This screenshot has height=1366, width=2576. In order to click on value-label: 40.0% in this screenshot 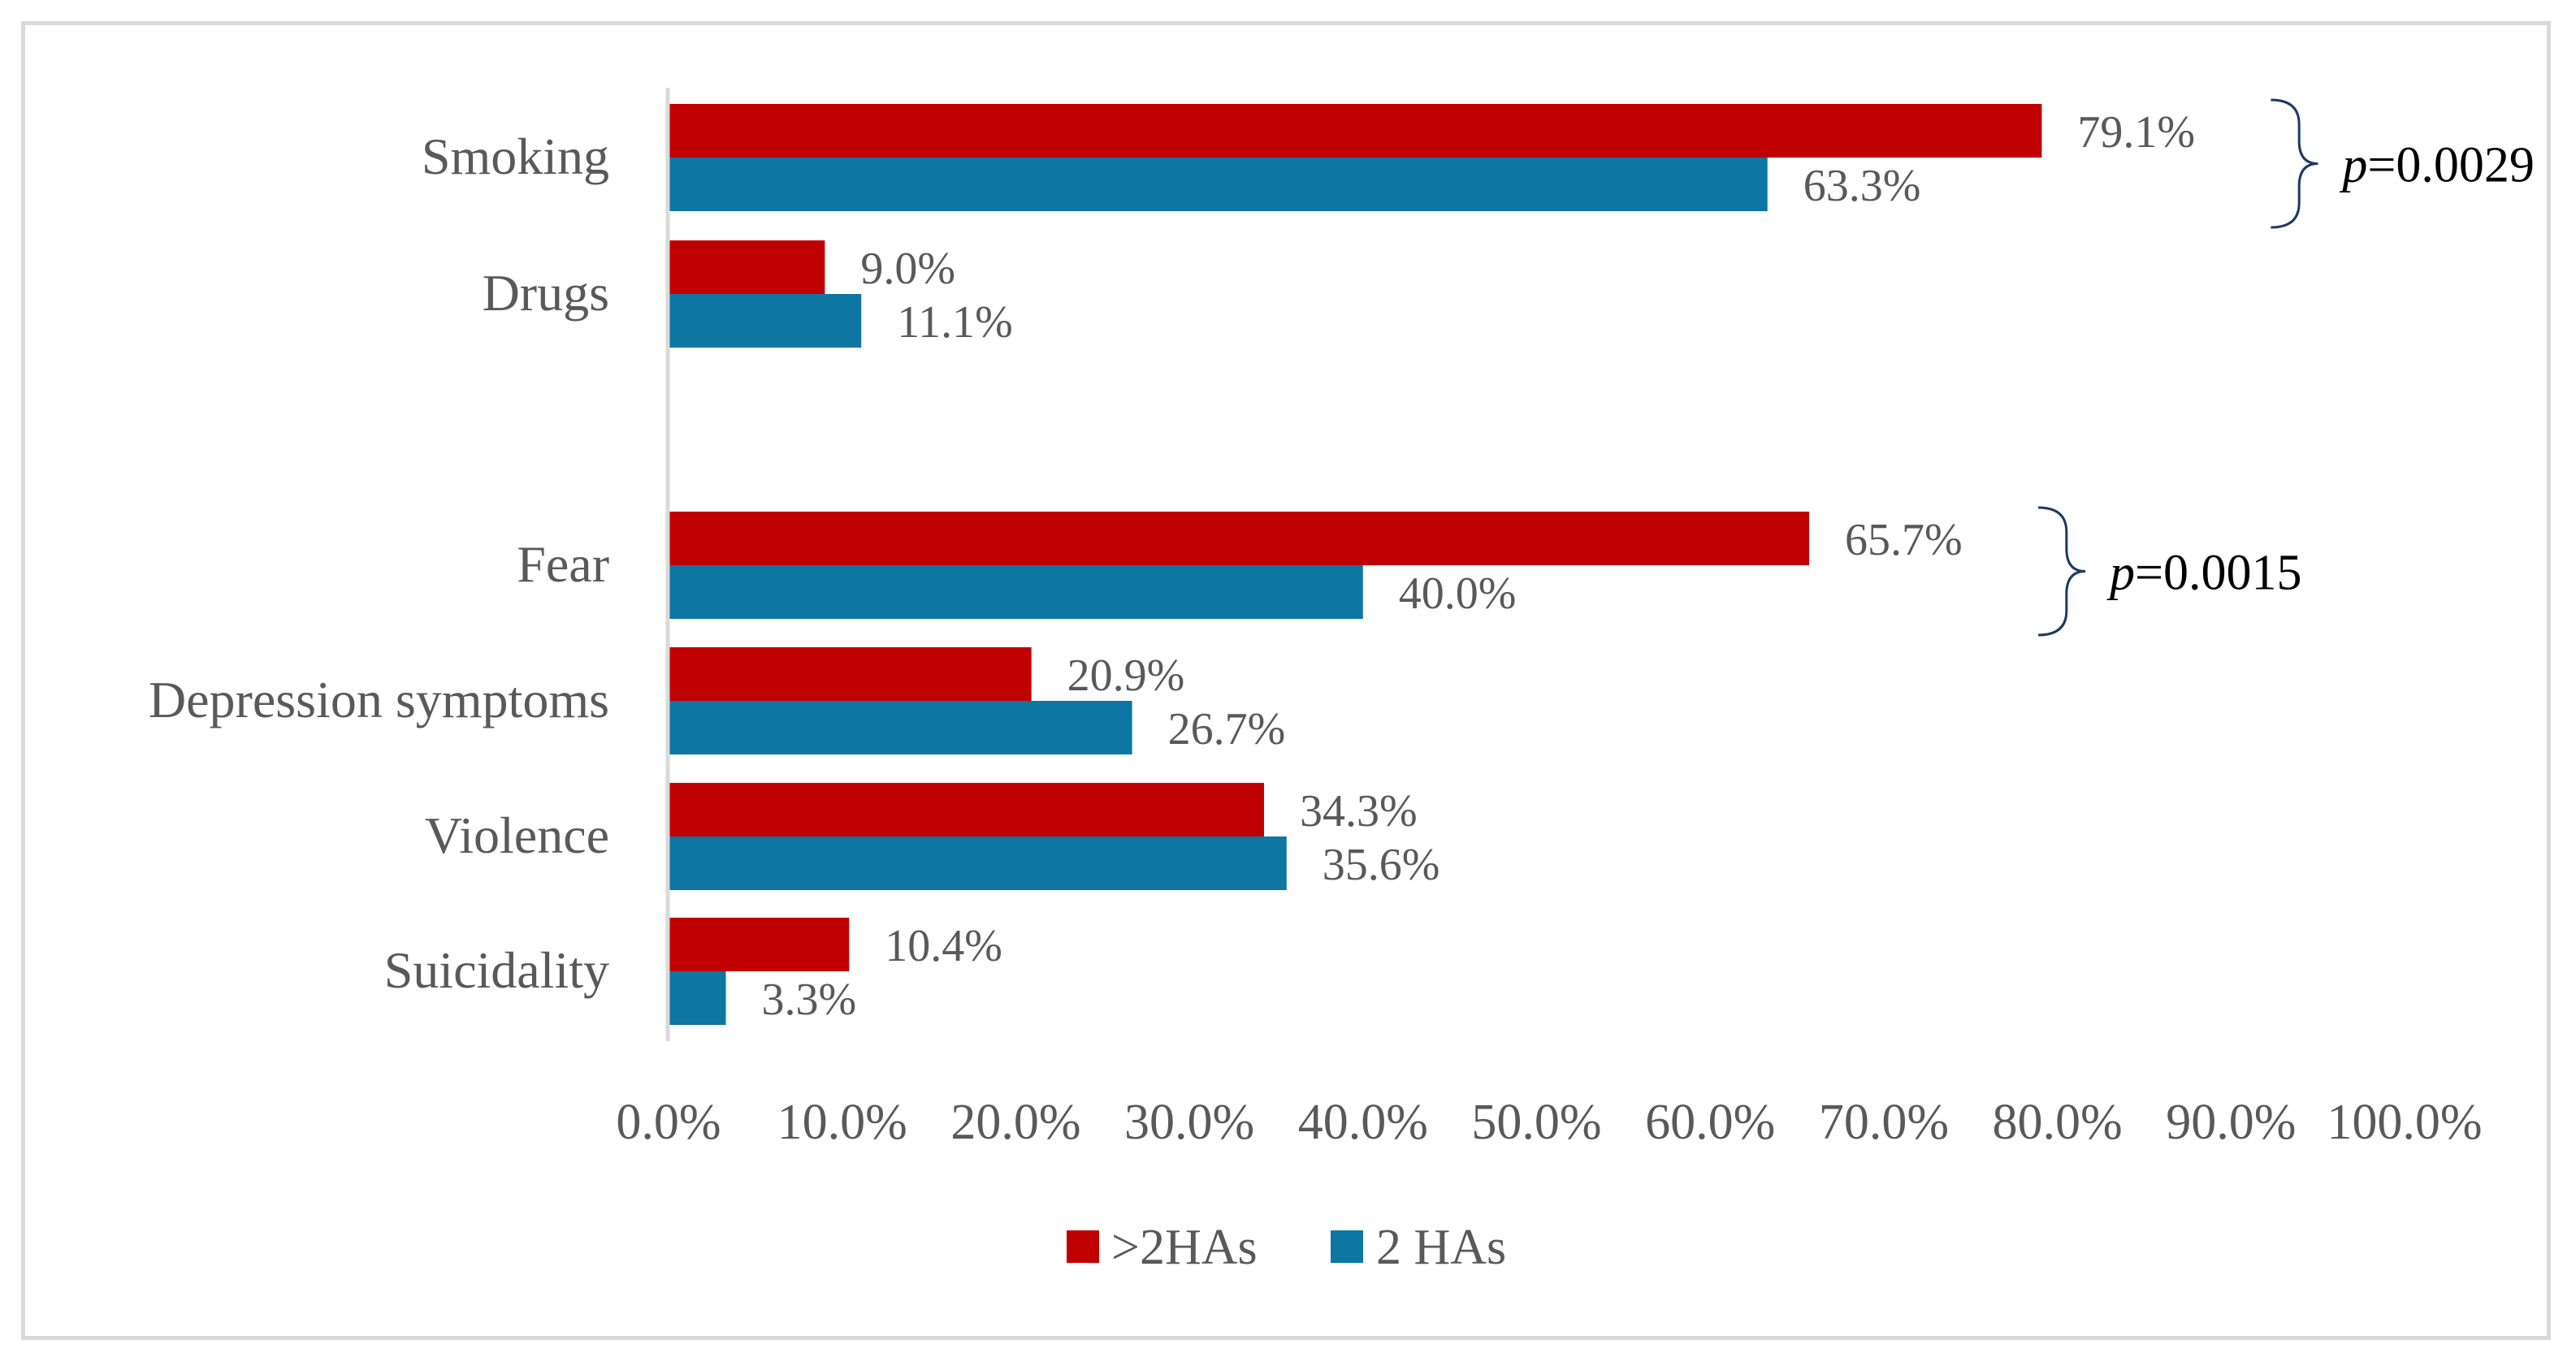, I will do `click(1458, 593)`.